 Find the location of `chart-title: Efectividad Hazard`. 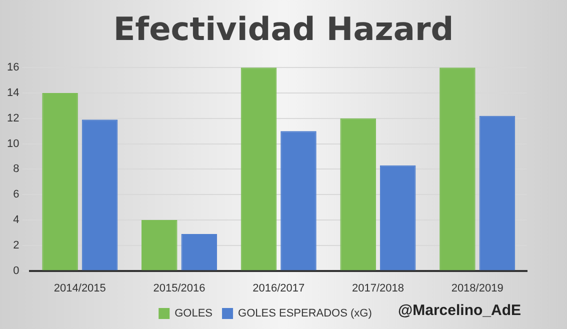

chart-title: Efectividad Hazard is located at coordinates (283, 29).